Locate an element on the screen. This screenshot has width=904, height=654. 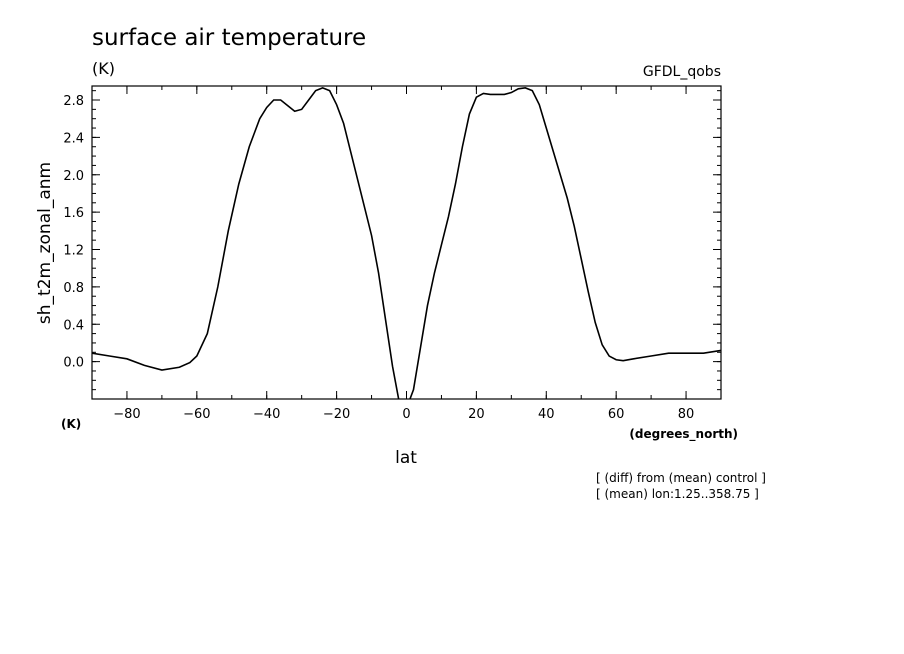
y-tick-label: 1.2 is located at coordinates (73, 251).